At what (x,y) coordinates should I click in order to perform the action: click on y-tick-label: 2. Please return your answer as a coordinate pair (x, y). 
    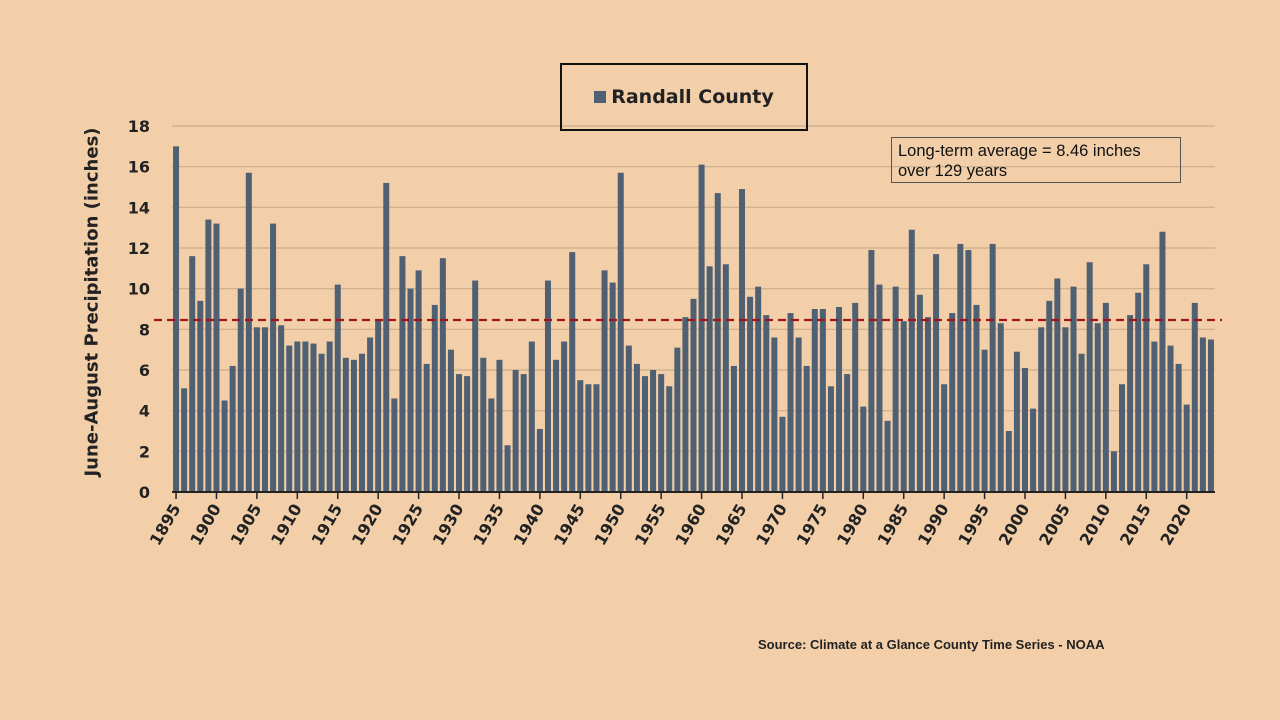
    Looking at the image, I should click on (144, 451).